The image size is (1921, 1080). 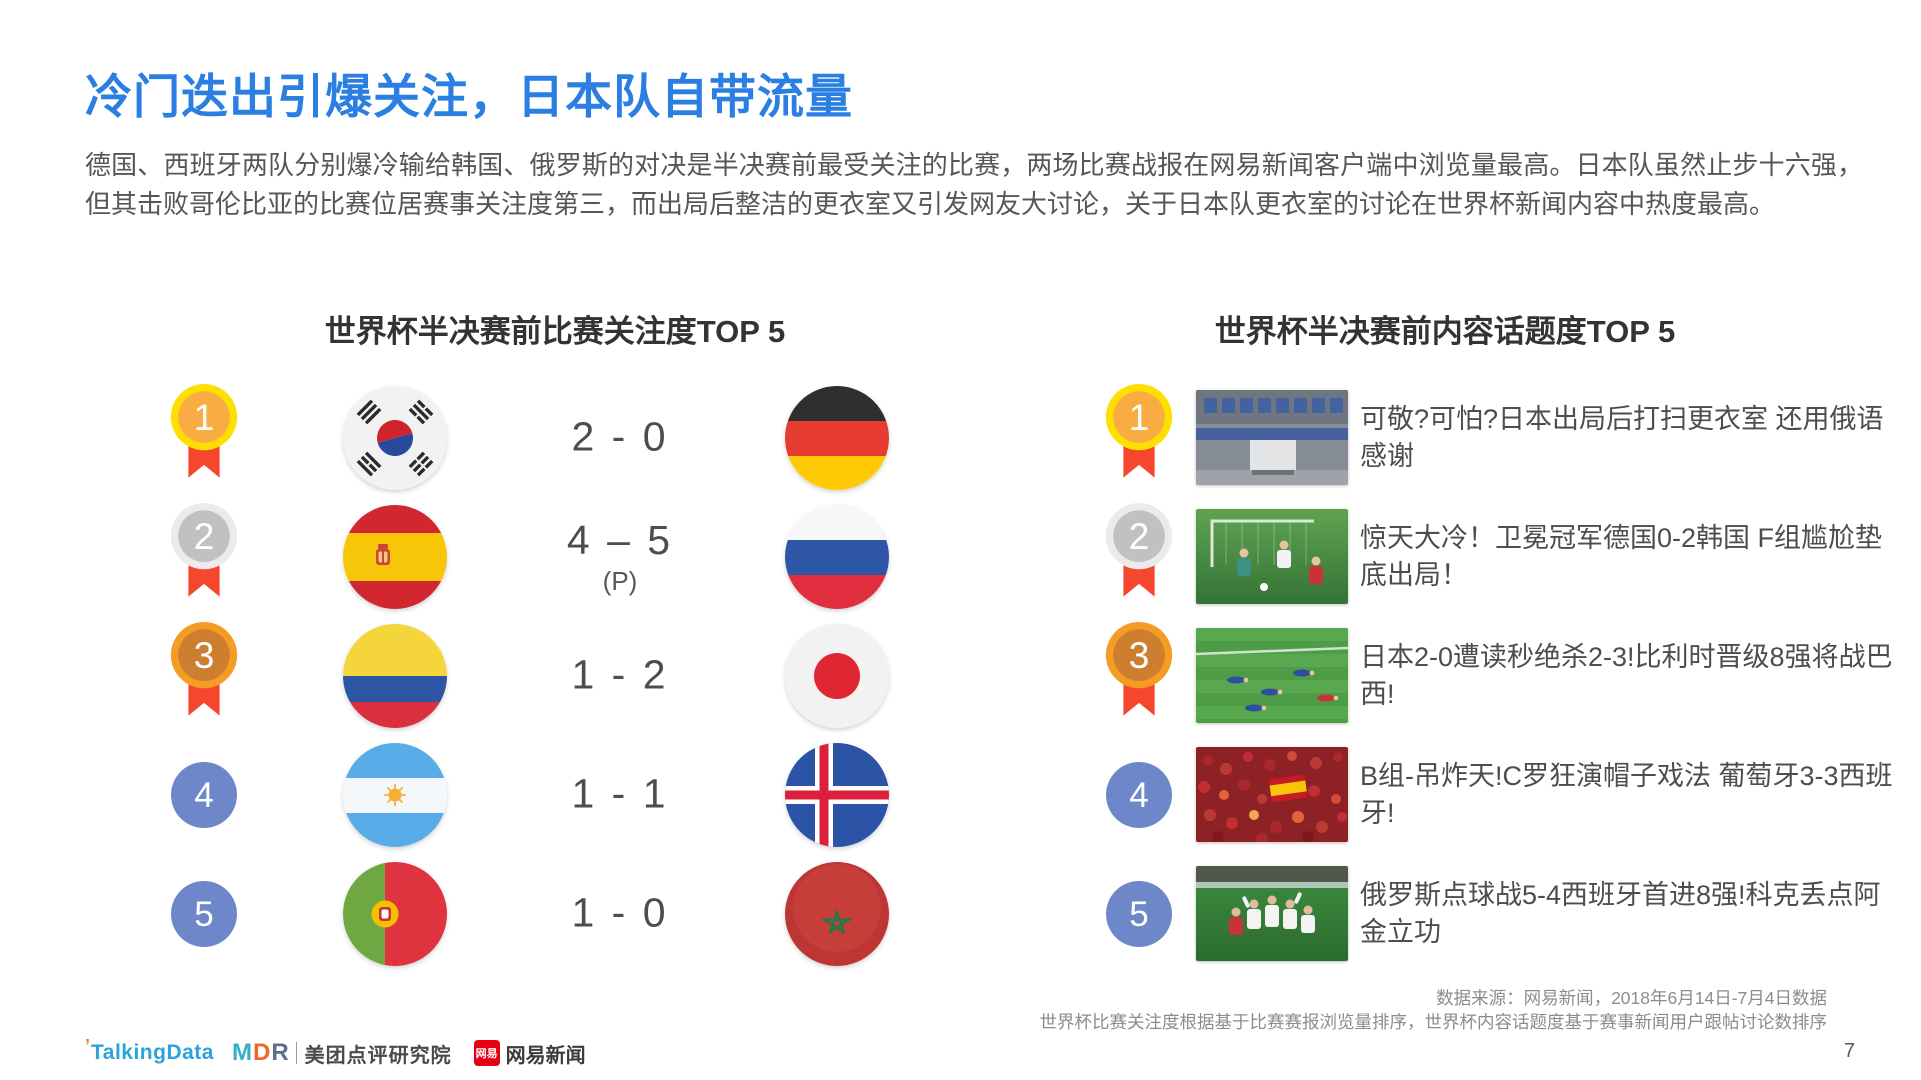 What do you see at coordinates (1272, 675) in the screenshot?
I see `japan-belgium-match-photo` at bounding box center [1272, 675].